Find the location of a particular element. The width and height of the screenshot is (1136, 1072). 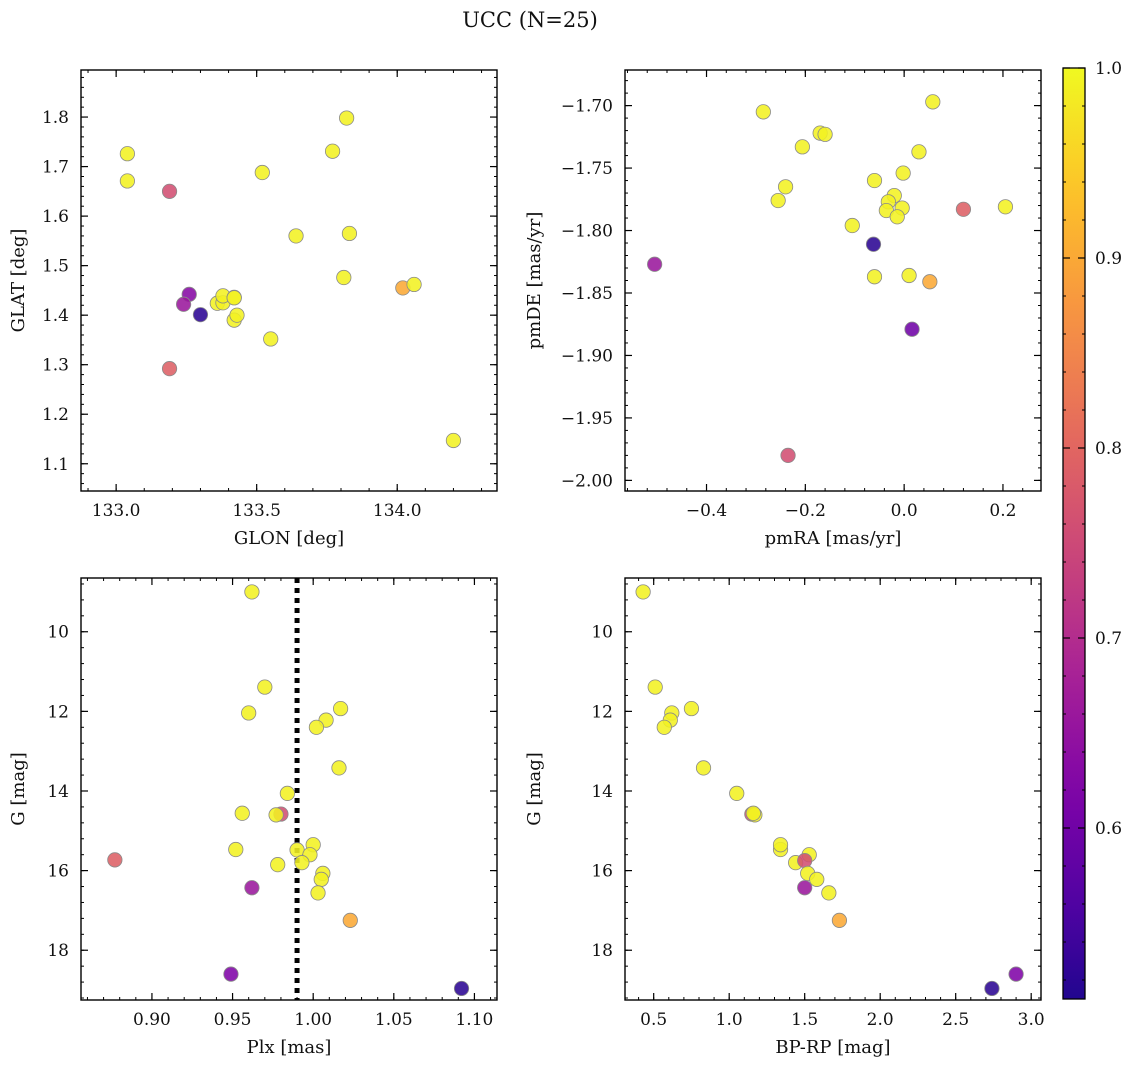

x-tick-label: 133.5 is located at coordinates (256, 511).